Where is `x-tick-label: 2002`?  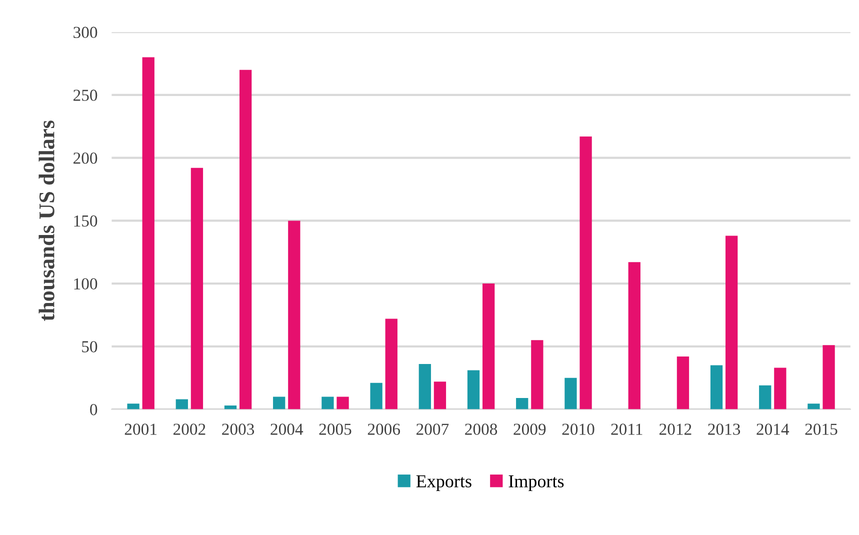 x-tick-label: 2002 is located at coordinates (189, 429).